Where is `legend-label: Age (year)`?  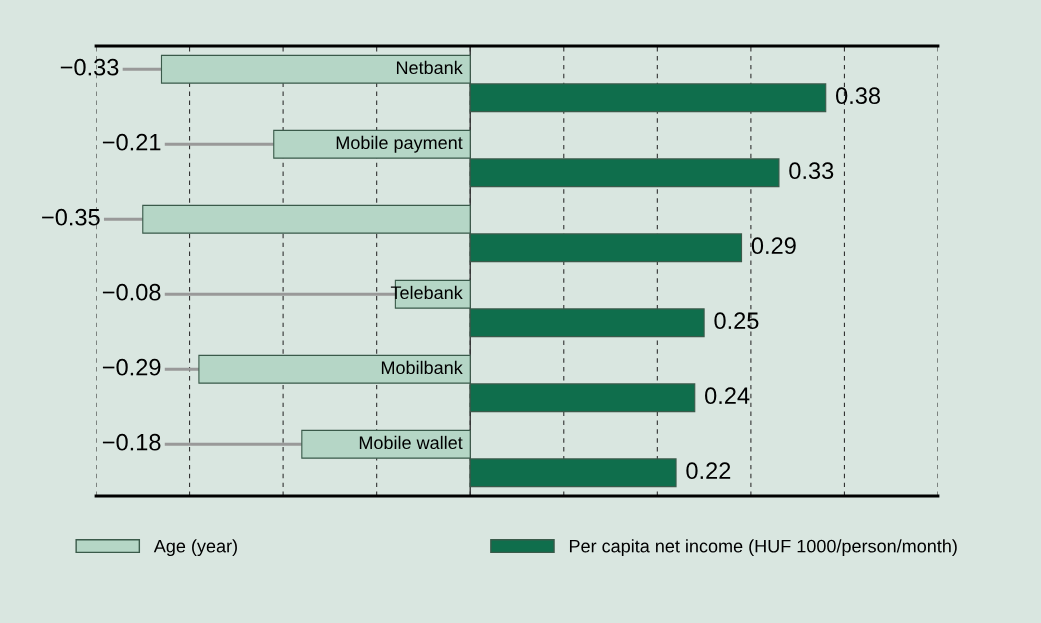
legend-label: Age (year) is located at coordinates (195, 548).